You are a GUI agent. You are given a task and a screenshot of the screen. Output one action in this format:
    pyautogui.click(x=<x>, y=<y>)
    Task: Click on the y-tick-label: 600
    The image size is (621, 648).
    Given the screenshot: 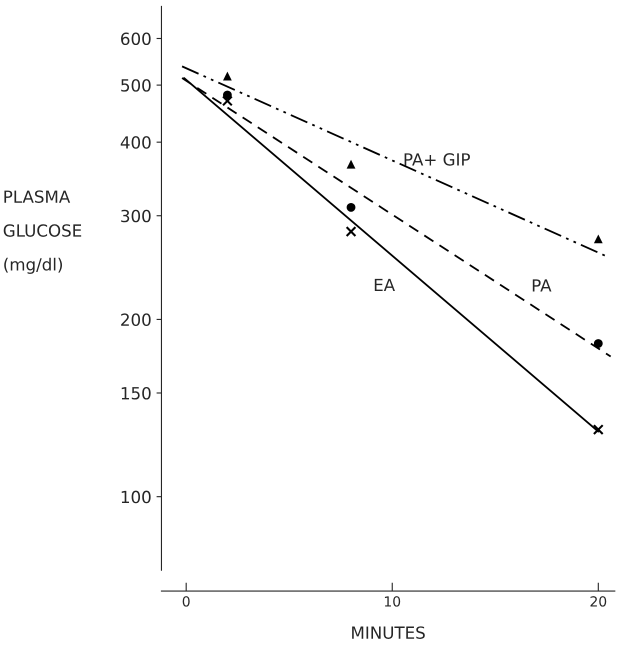 What is the action you would take?
    pyautogui.click(x=136, y=39)
    